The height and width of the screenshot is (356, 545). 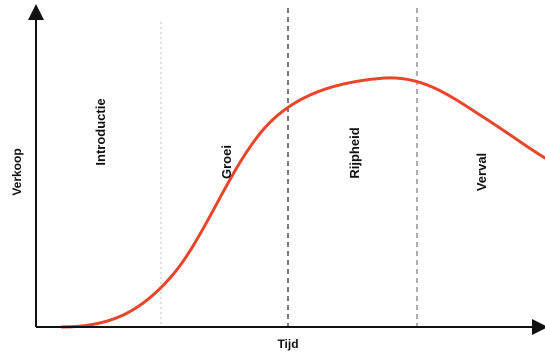 What do you see at coordinates (226, 162) in the screenshot?
I see `phase-label-groei: Groei` at bounding box center [226, 162].